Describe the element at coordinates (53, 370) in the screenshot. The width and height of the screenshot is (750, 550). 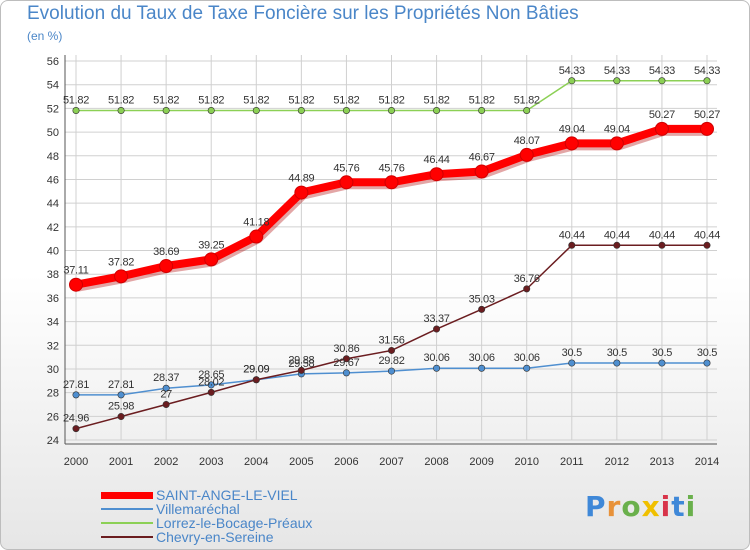
I see `y-tick-label: 30` at that location.